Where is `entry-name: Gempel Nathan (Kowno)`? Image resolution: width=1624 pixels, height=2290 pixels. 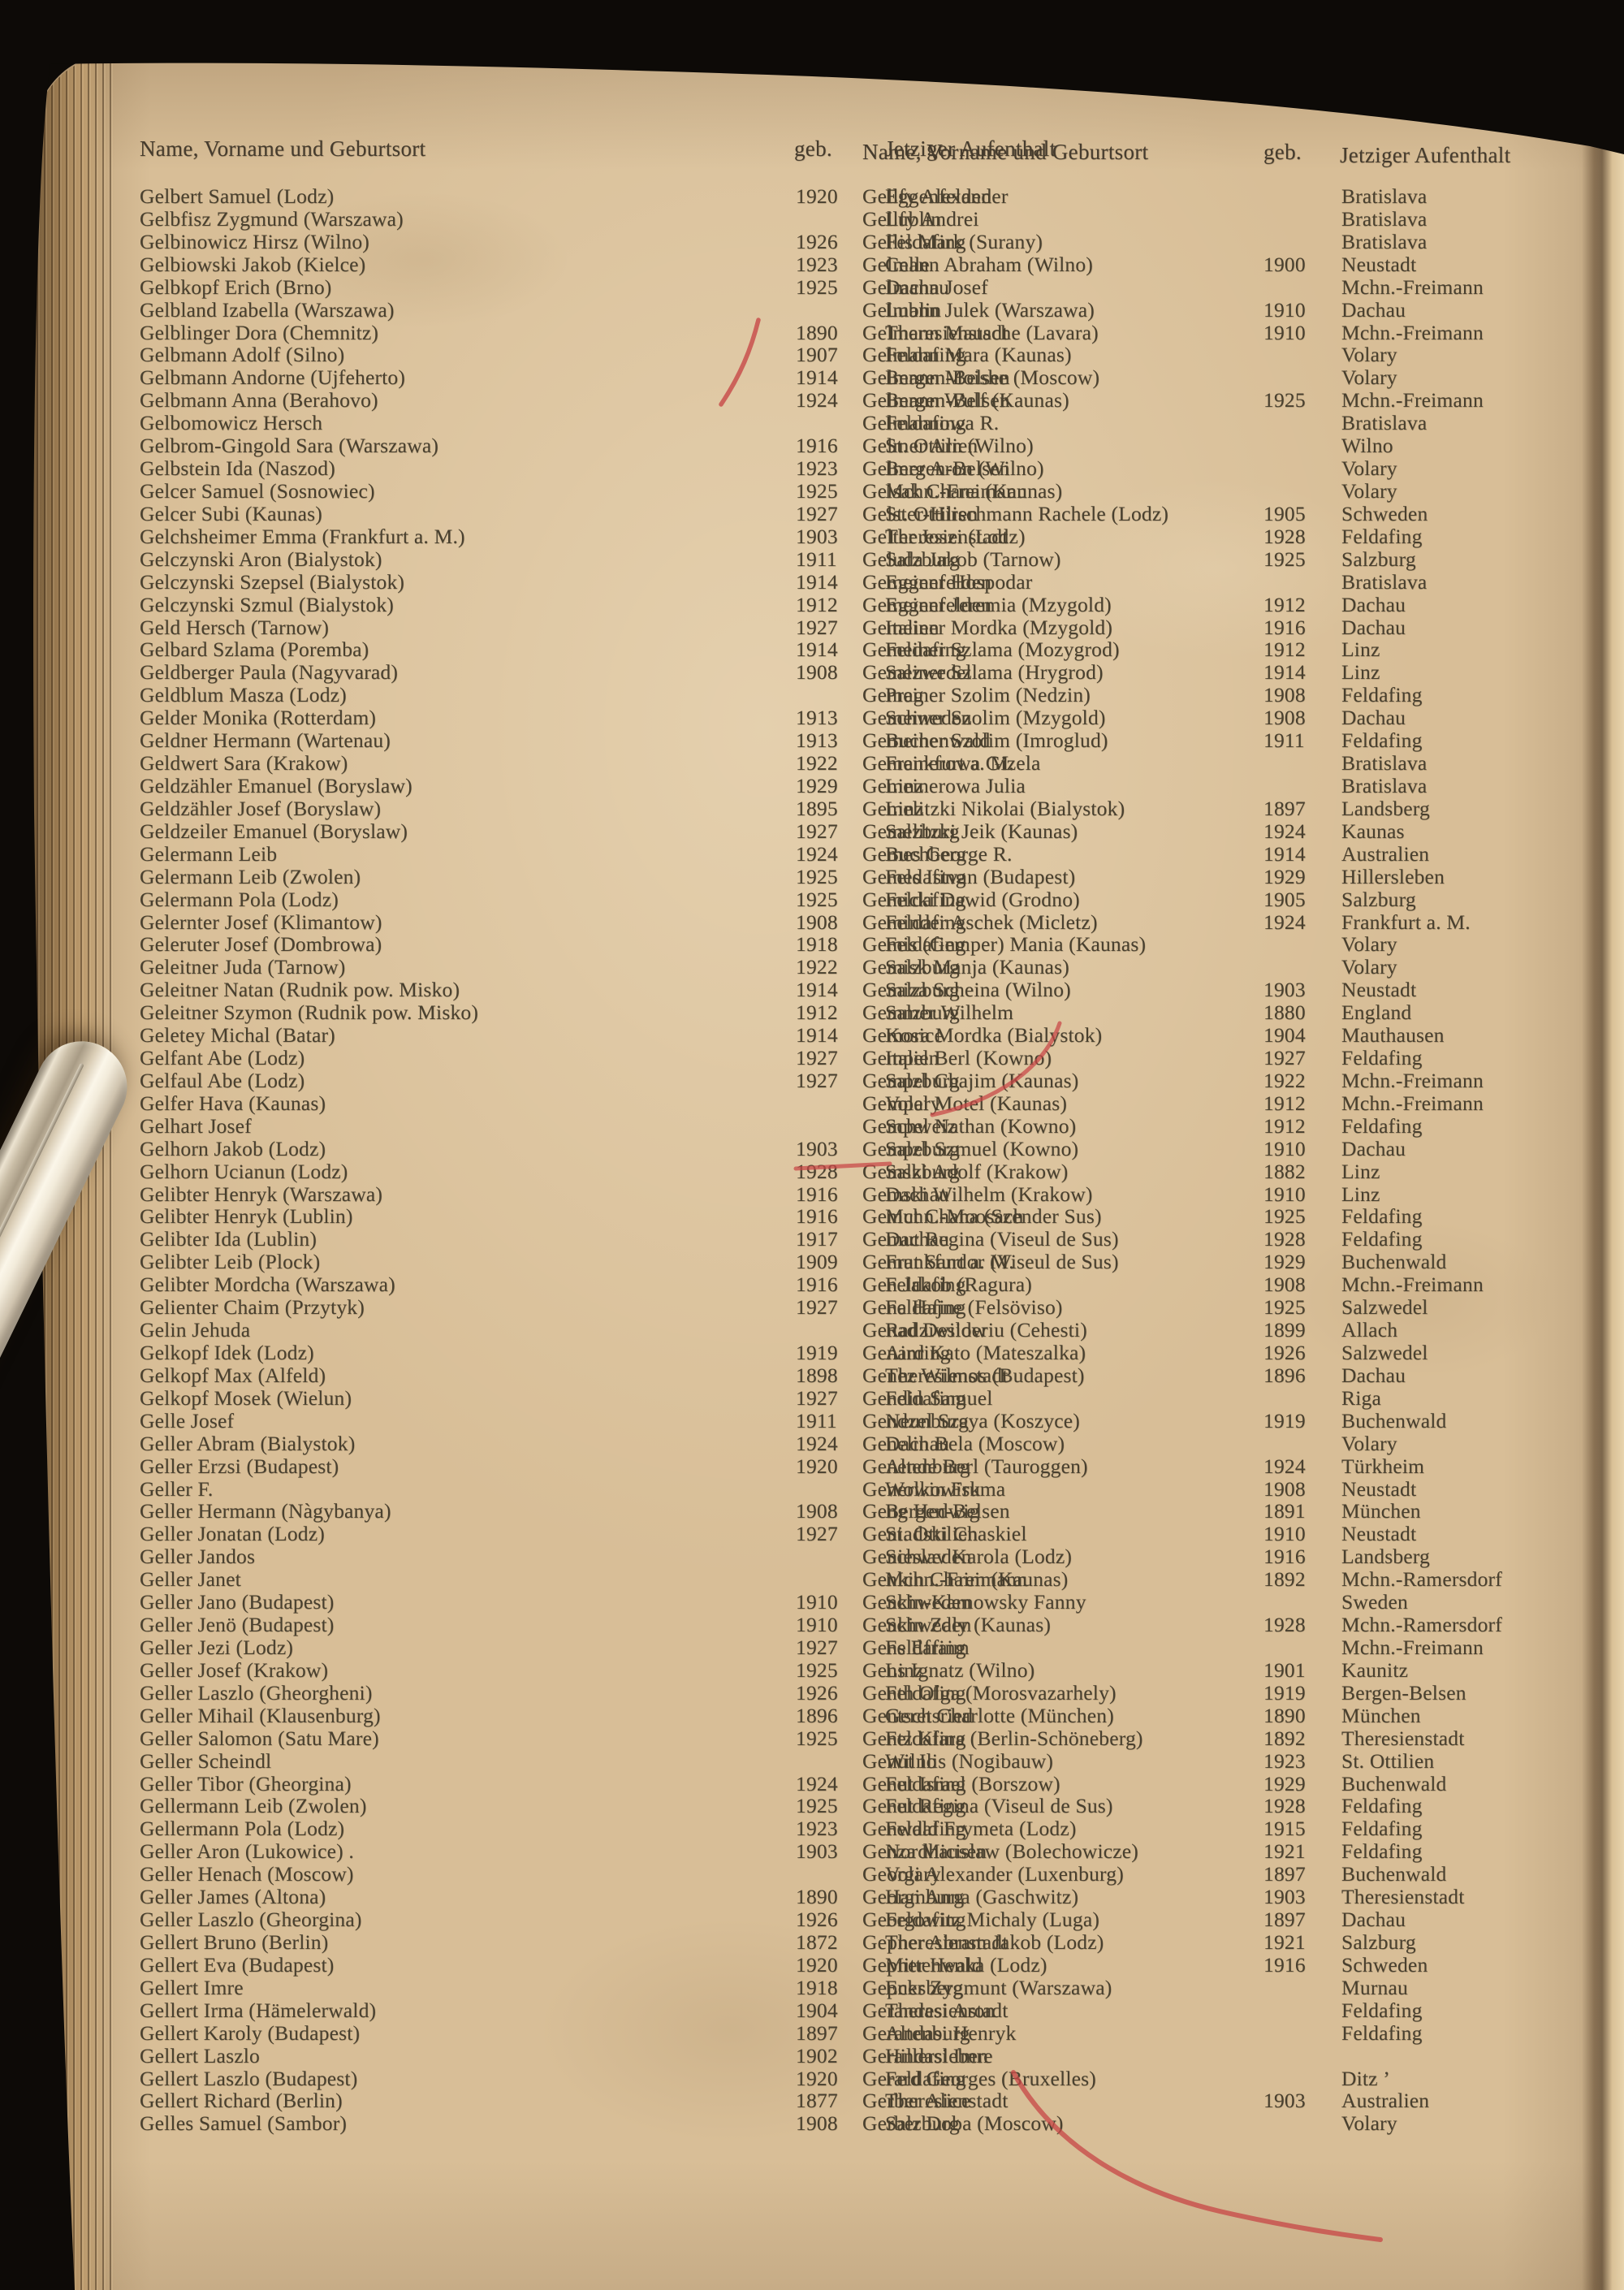
entry-name: Gempel Nathan (Kowno) is located at coordinates (970, 1125).